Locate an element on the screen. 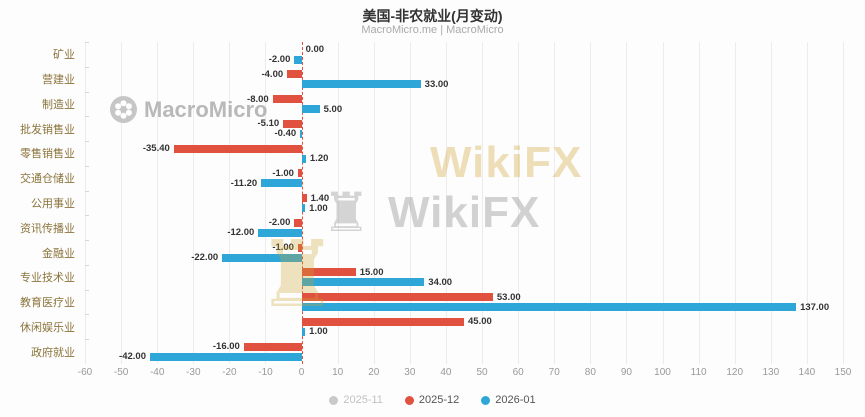 The image size is (865, 417). category-label: 休闲娱乐业 is located at coordinates (47, 327).